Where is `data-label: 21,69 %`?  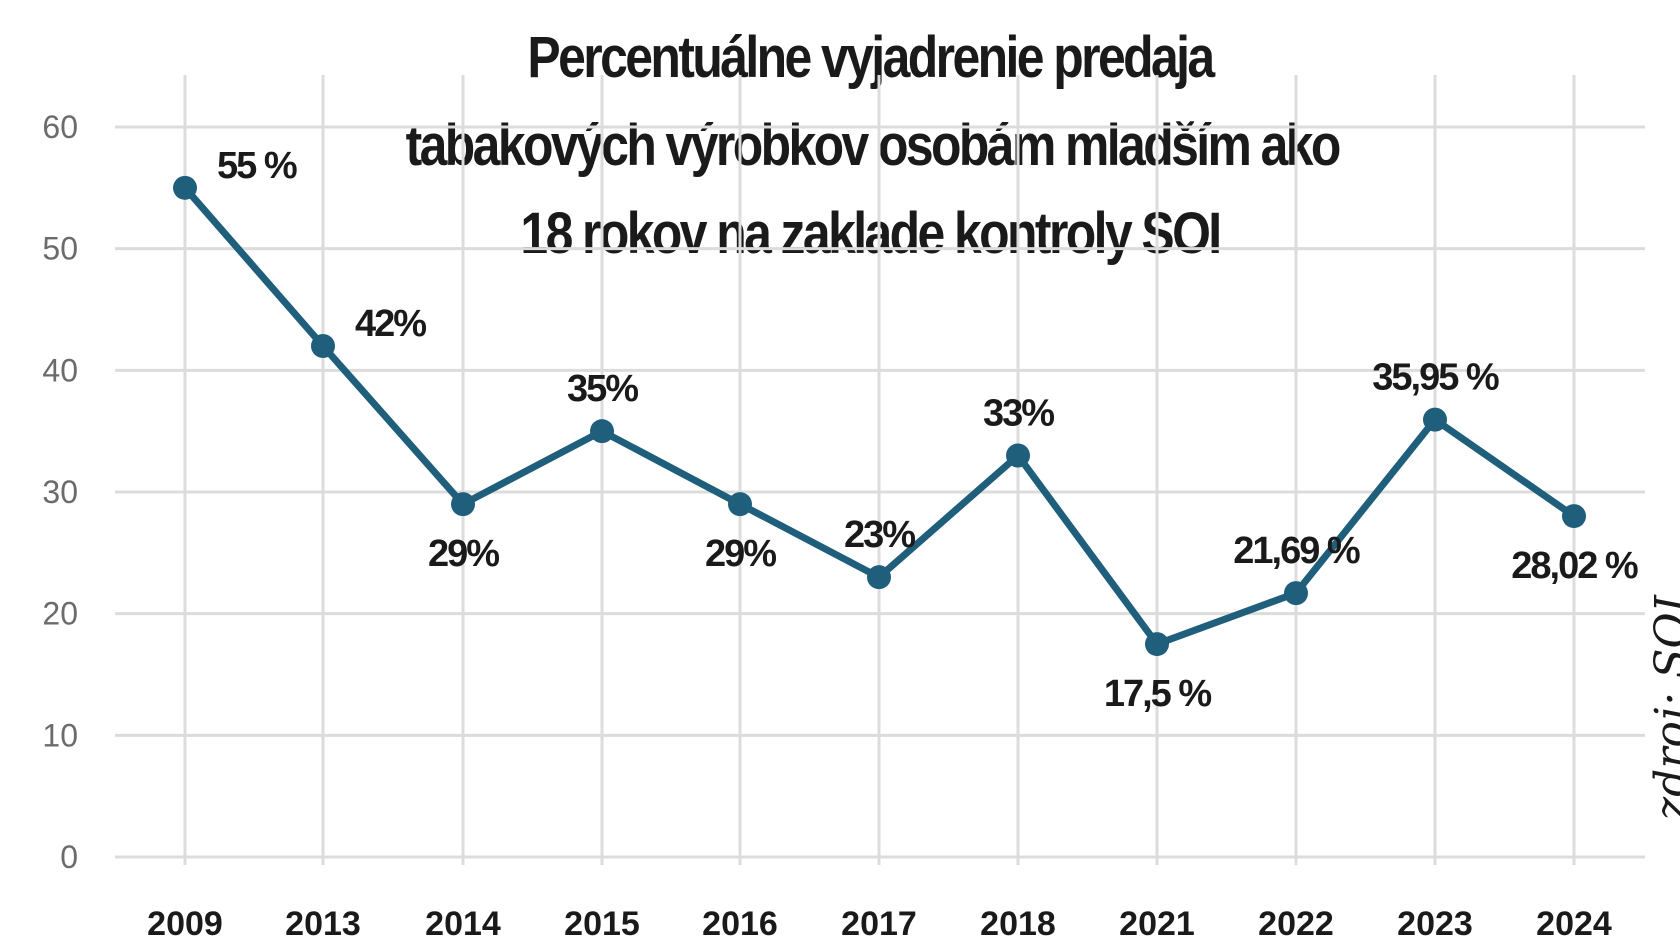 data-label: 21,69 % is located at coordinates (1296, 551).